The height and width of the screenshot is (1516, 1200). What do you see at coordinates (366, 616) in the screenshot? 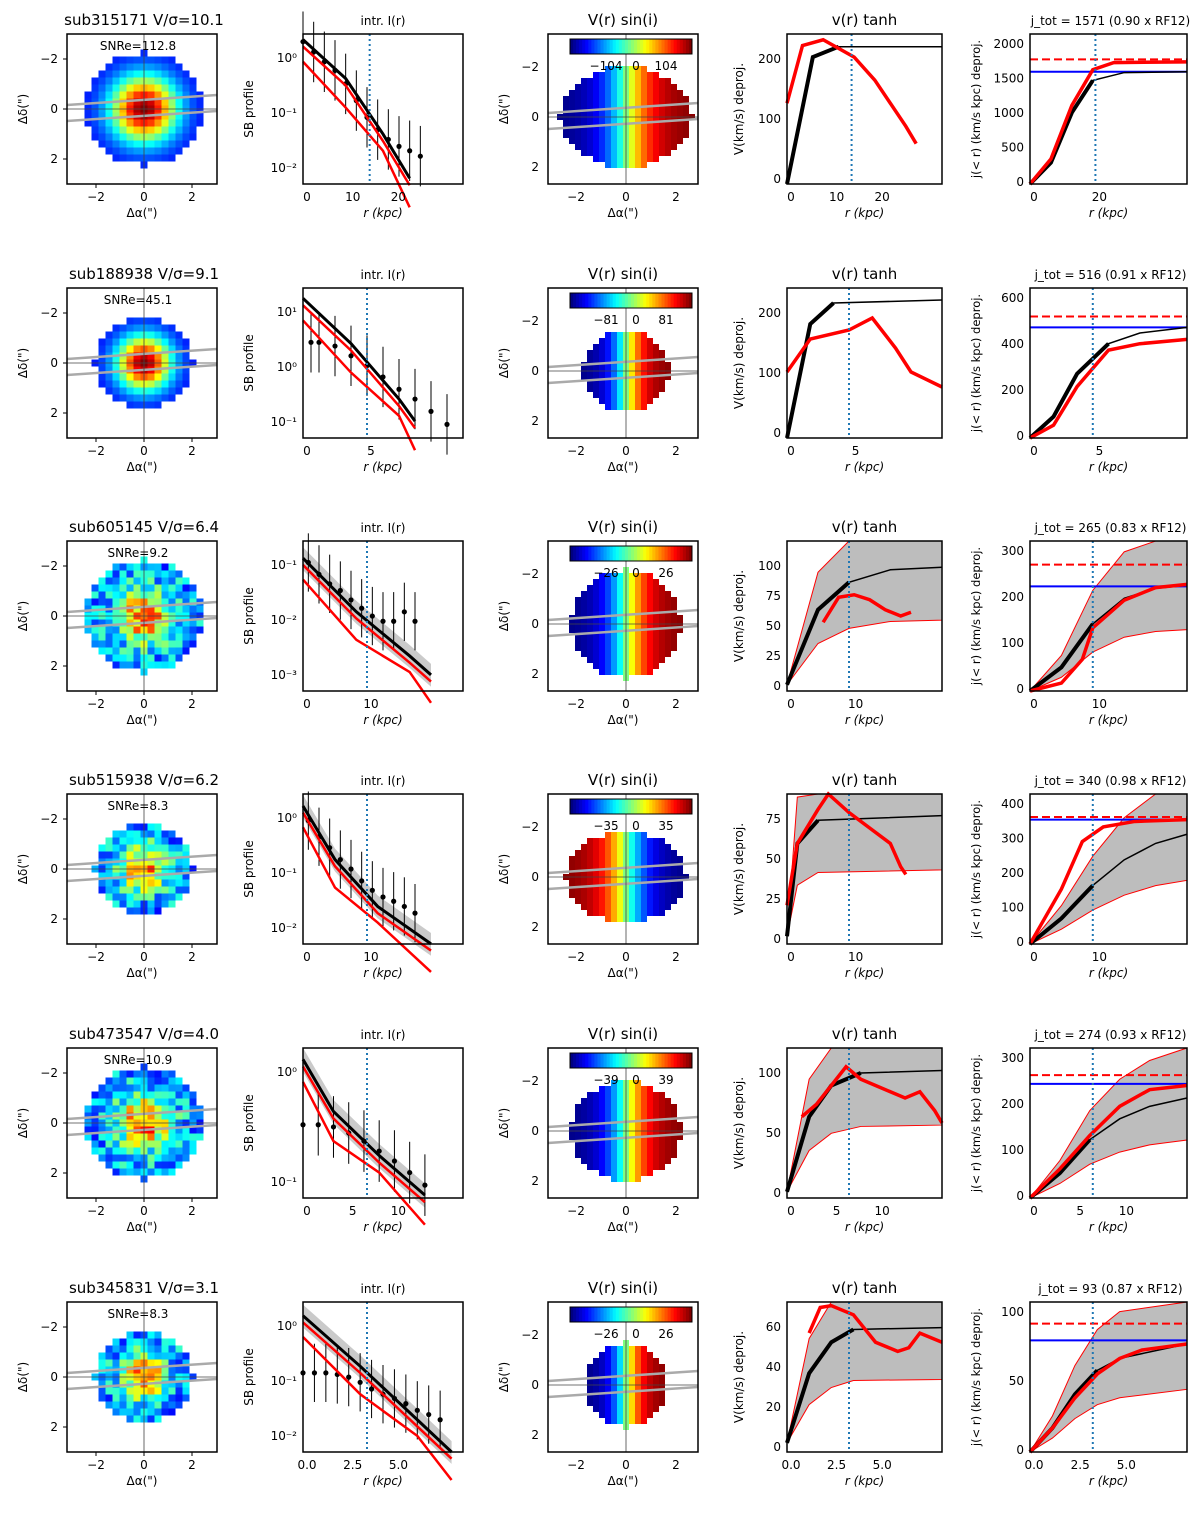
I see `model-curve` at bounding box center [366, 616].